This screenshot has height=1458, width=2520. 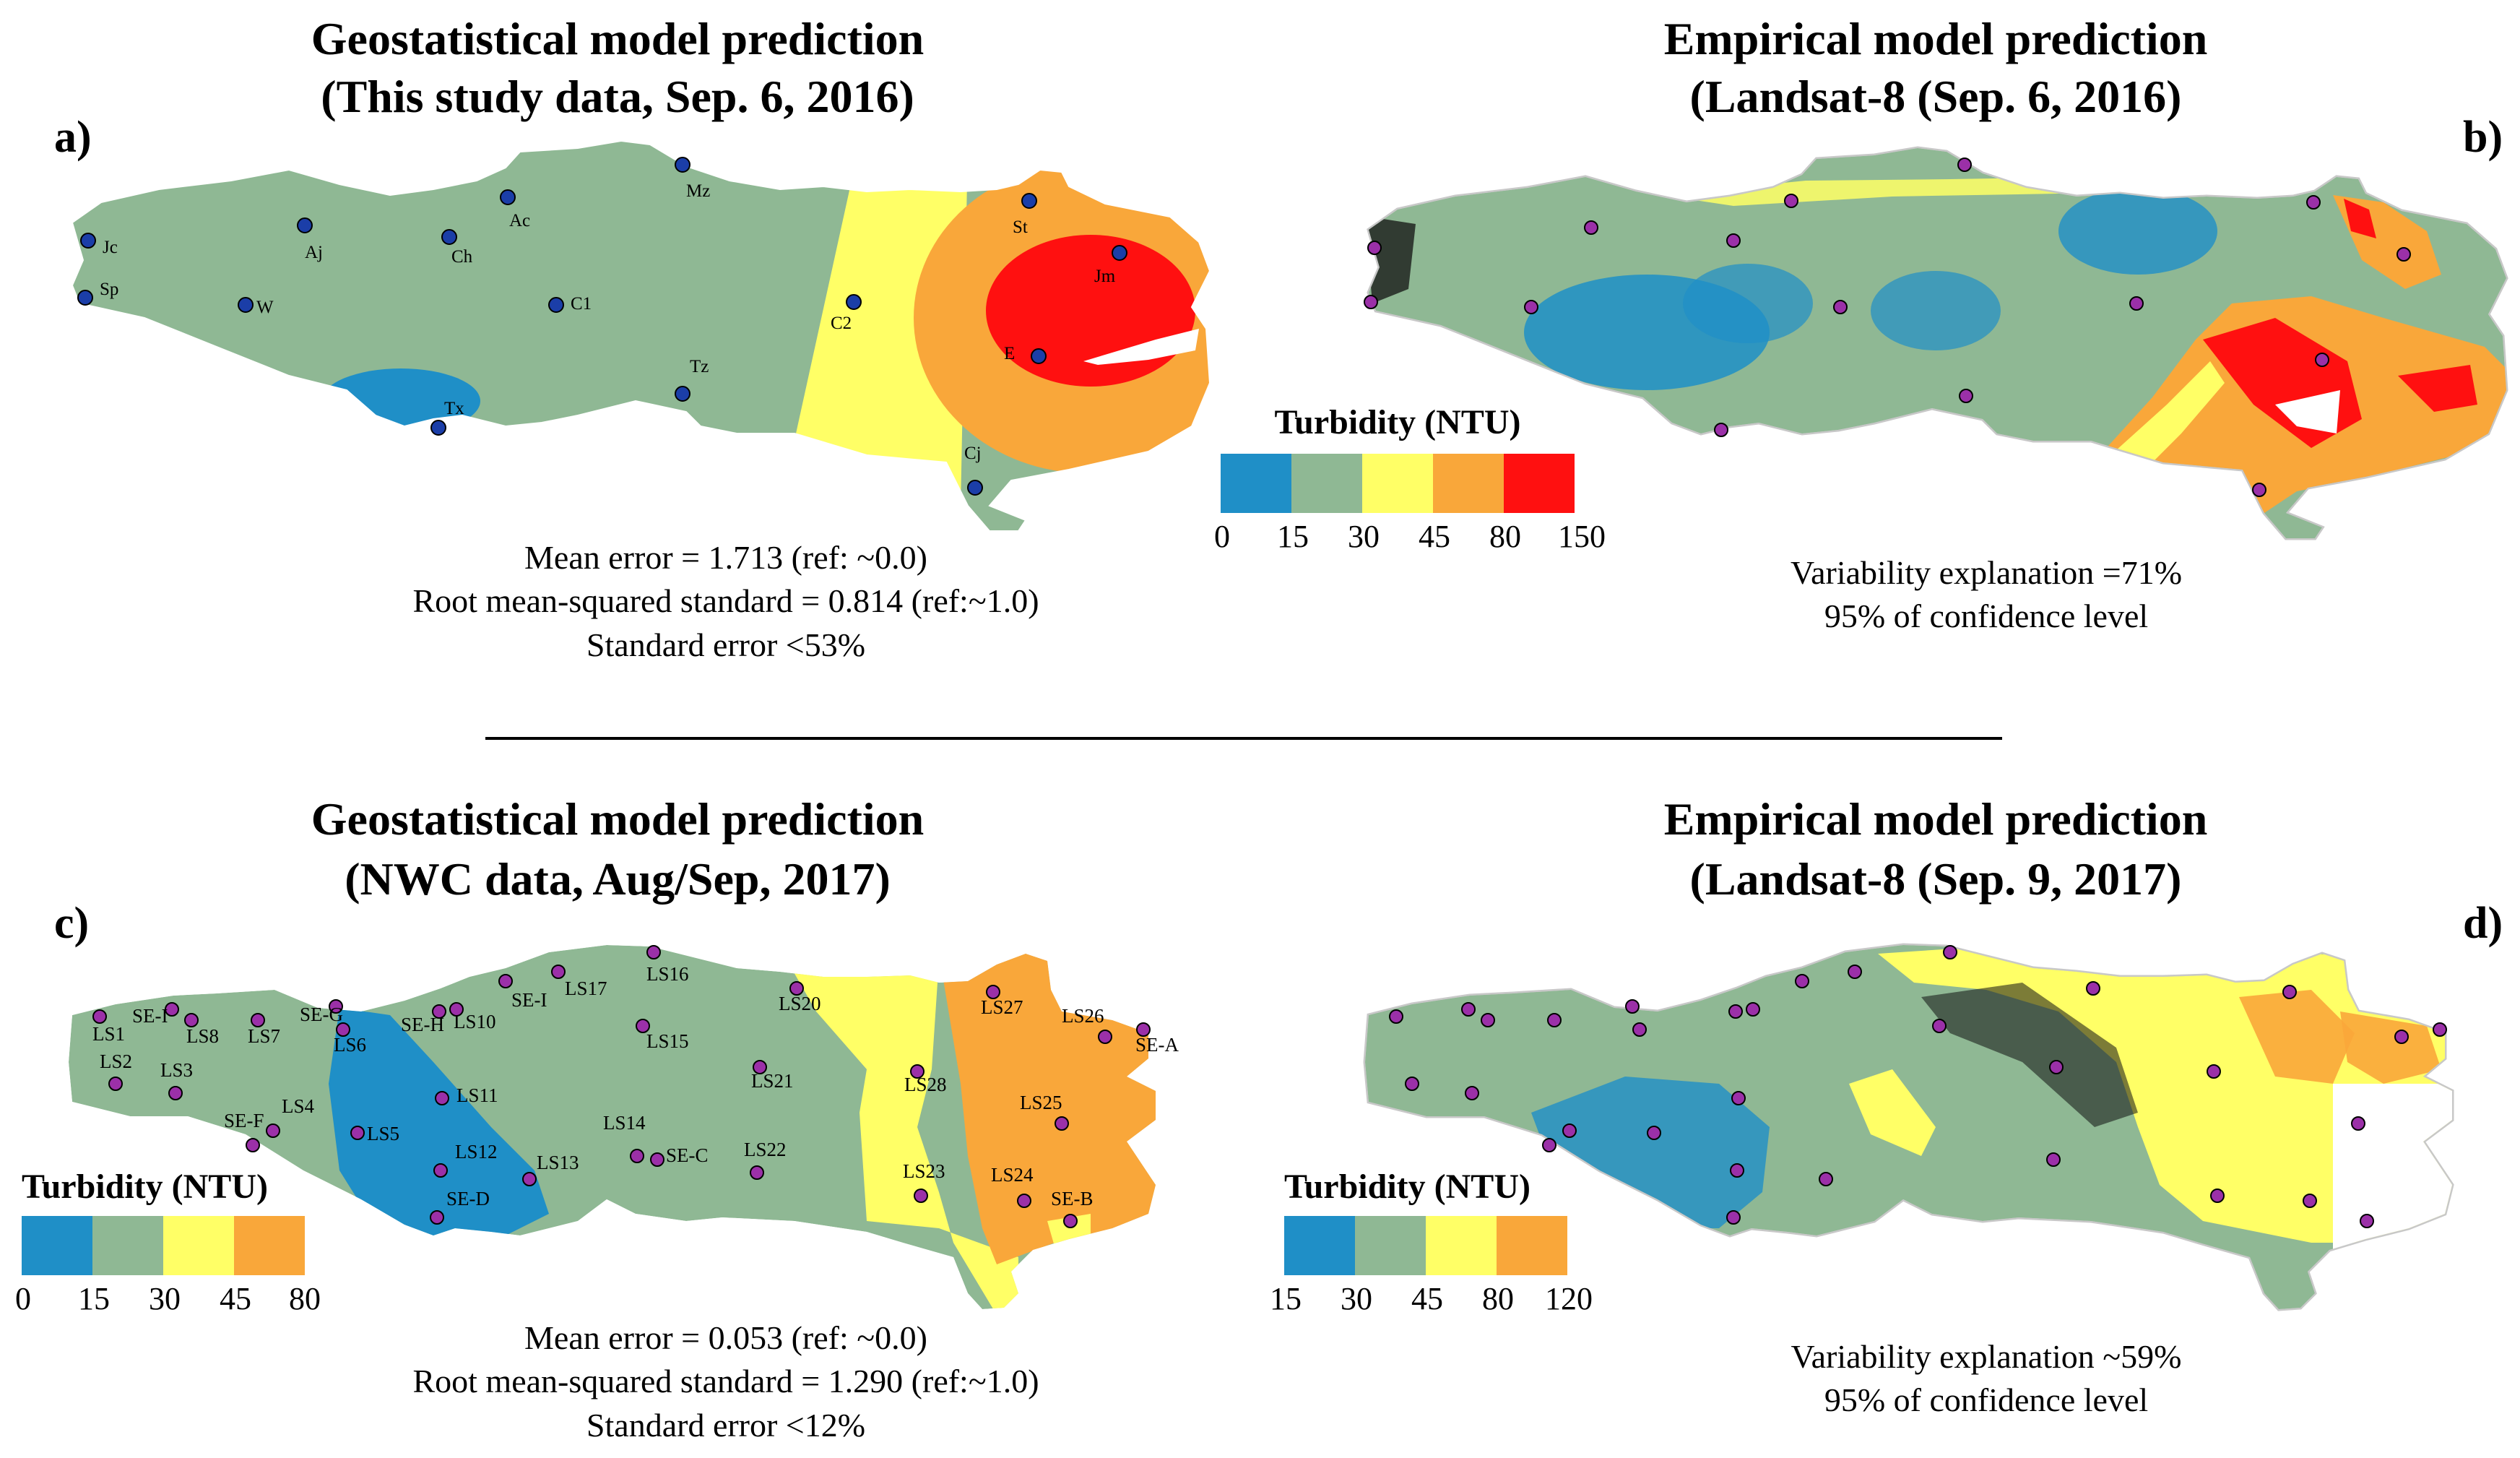 I want to click on panel-b-edge-yellow, so click(x=1870, y=191).